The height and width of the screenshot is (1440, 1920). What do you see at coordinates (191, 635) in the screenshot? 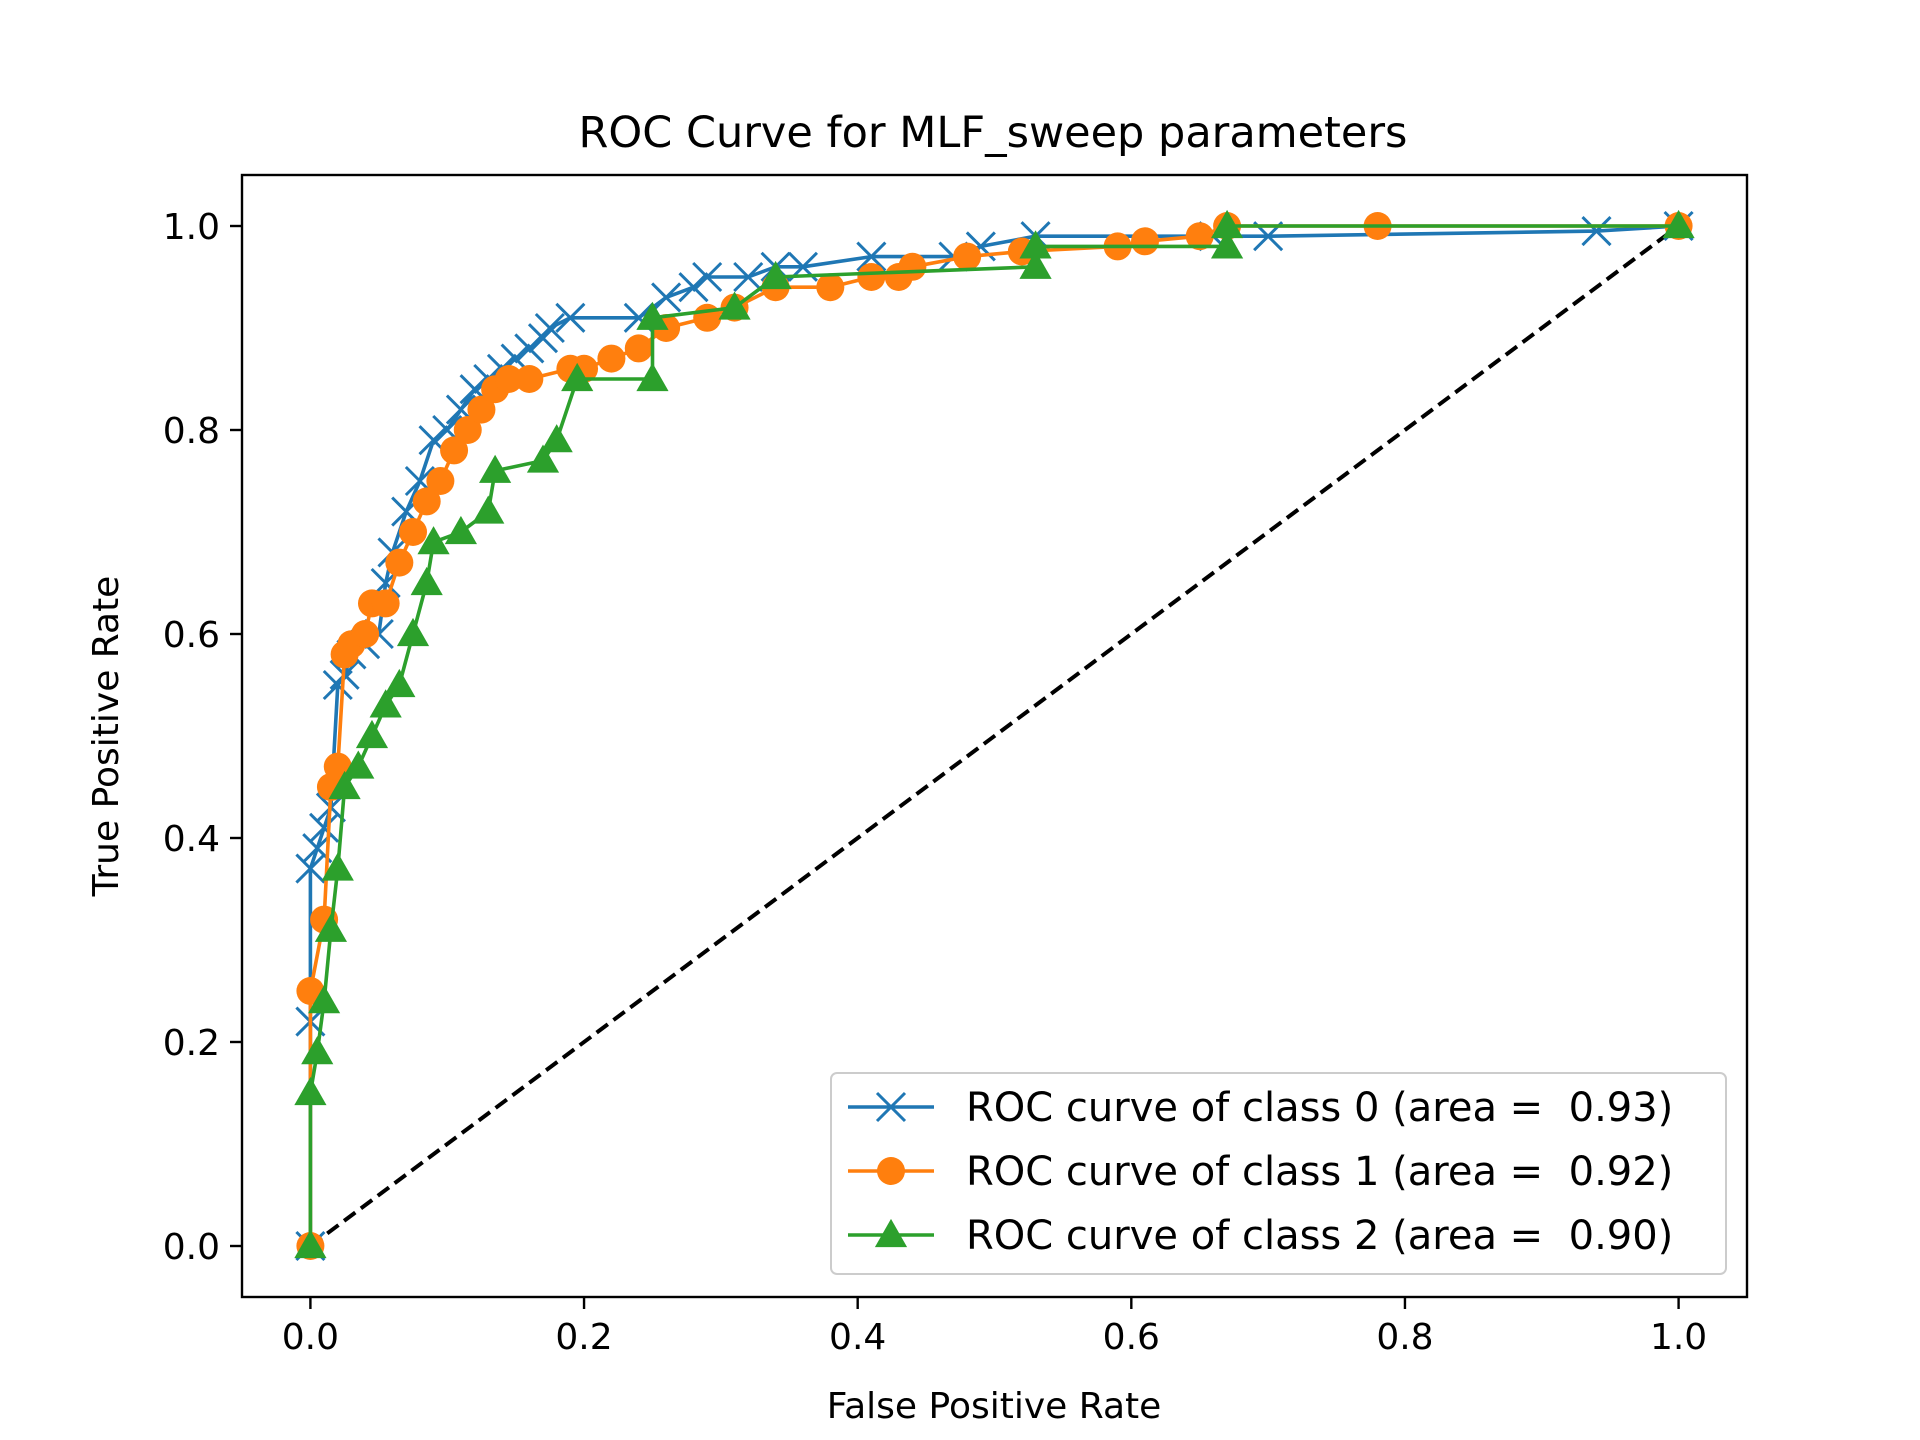
I see `y-tick-label: 0.6` at bounding box center [191, 635].